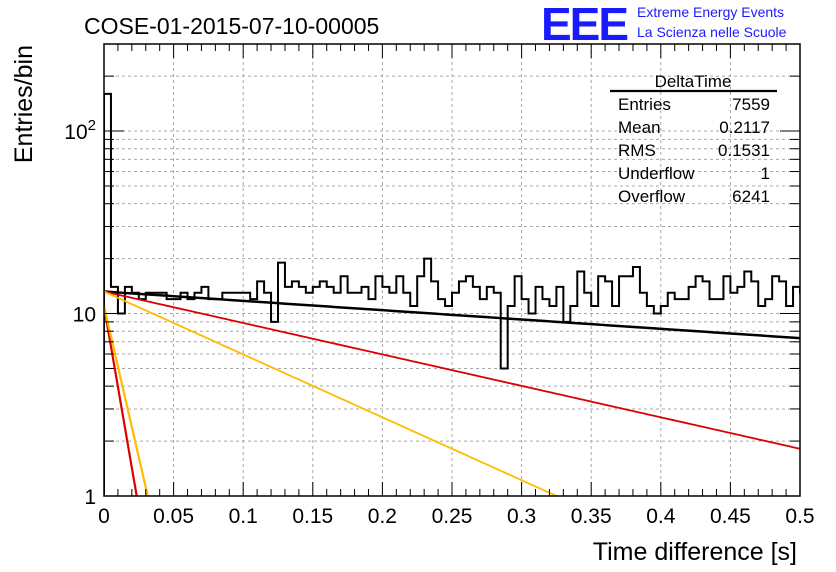 The height and width of the screenshot is (572, 836). What do you see at coordinates (104, 516) in the screenshot?
I see `x-tick-label: 0` at bounding box center [104, 516].